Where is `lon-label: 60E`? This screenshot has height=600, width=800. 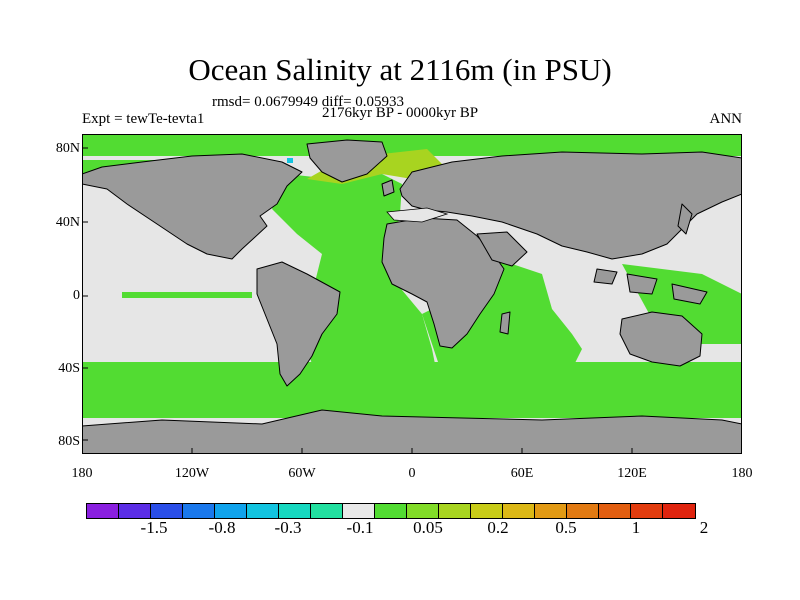 lon-label: 60E is located at coordinates (522, 473).